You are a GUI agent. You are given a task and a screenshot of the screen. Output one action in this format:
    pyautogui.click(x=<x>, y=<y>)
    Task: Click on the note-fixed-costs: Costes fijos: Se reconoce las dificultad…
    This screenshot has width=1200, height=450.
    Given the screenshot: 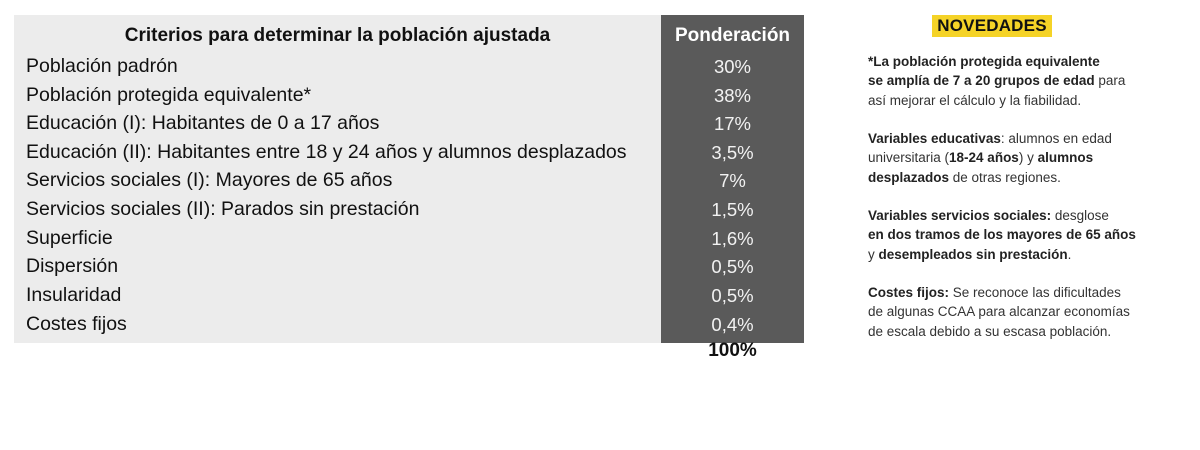 What is the action you would take?
    pyautogui.click(x=1028, y=312)
    